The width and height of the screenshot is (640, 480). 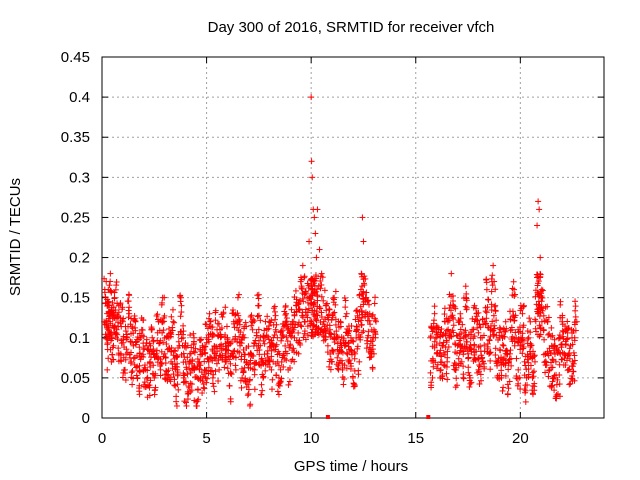 What do you see at coordinates (102, 438) in the screenshot?
I see `x-tick-label: 0` at bounding box center [102, 438].